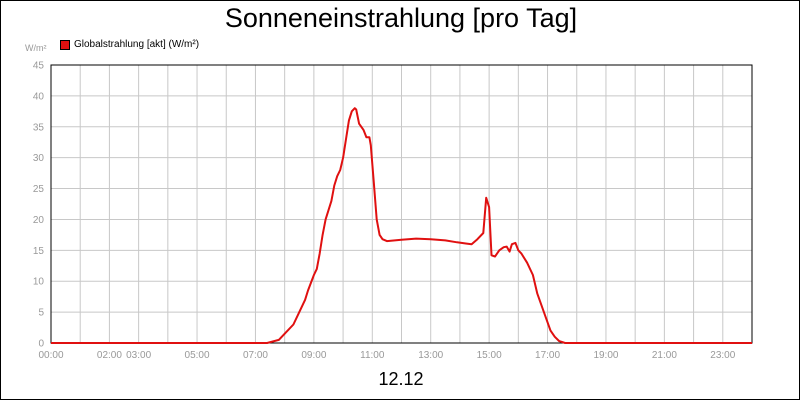  Describe the element at coordinates (39, 282) in the screenshot. I see `y-tick-label: 10` at that location.